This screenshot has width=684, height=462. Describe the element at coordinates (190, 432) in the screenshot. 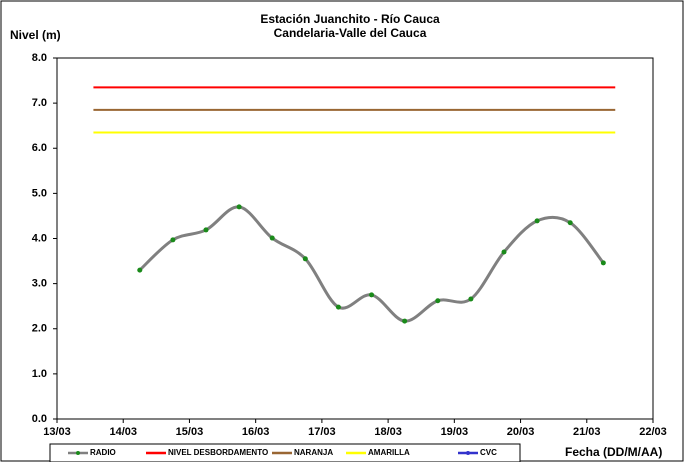

I see `x-tick-label: 15/03` at that location.